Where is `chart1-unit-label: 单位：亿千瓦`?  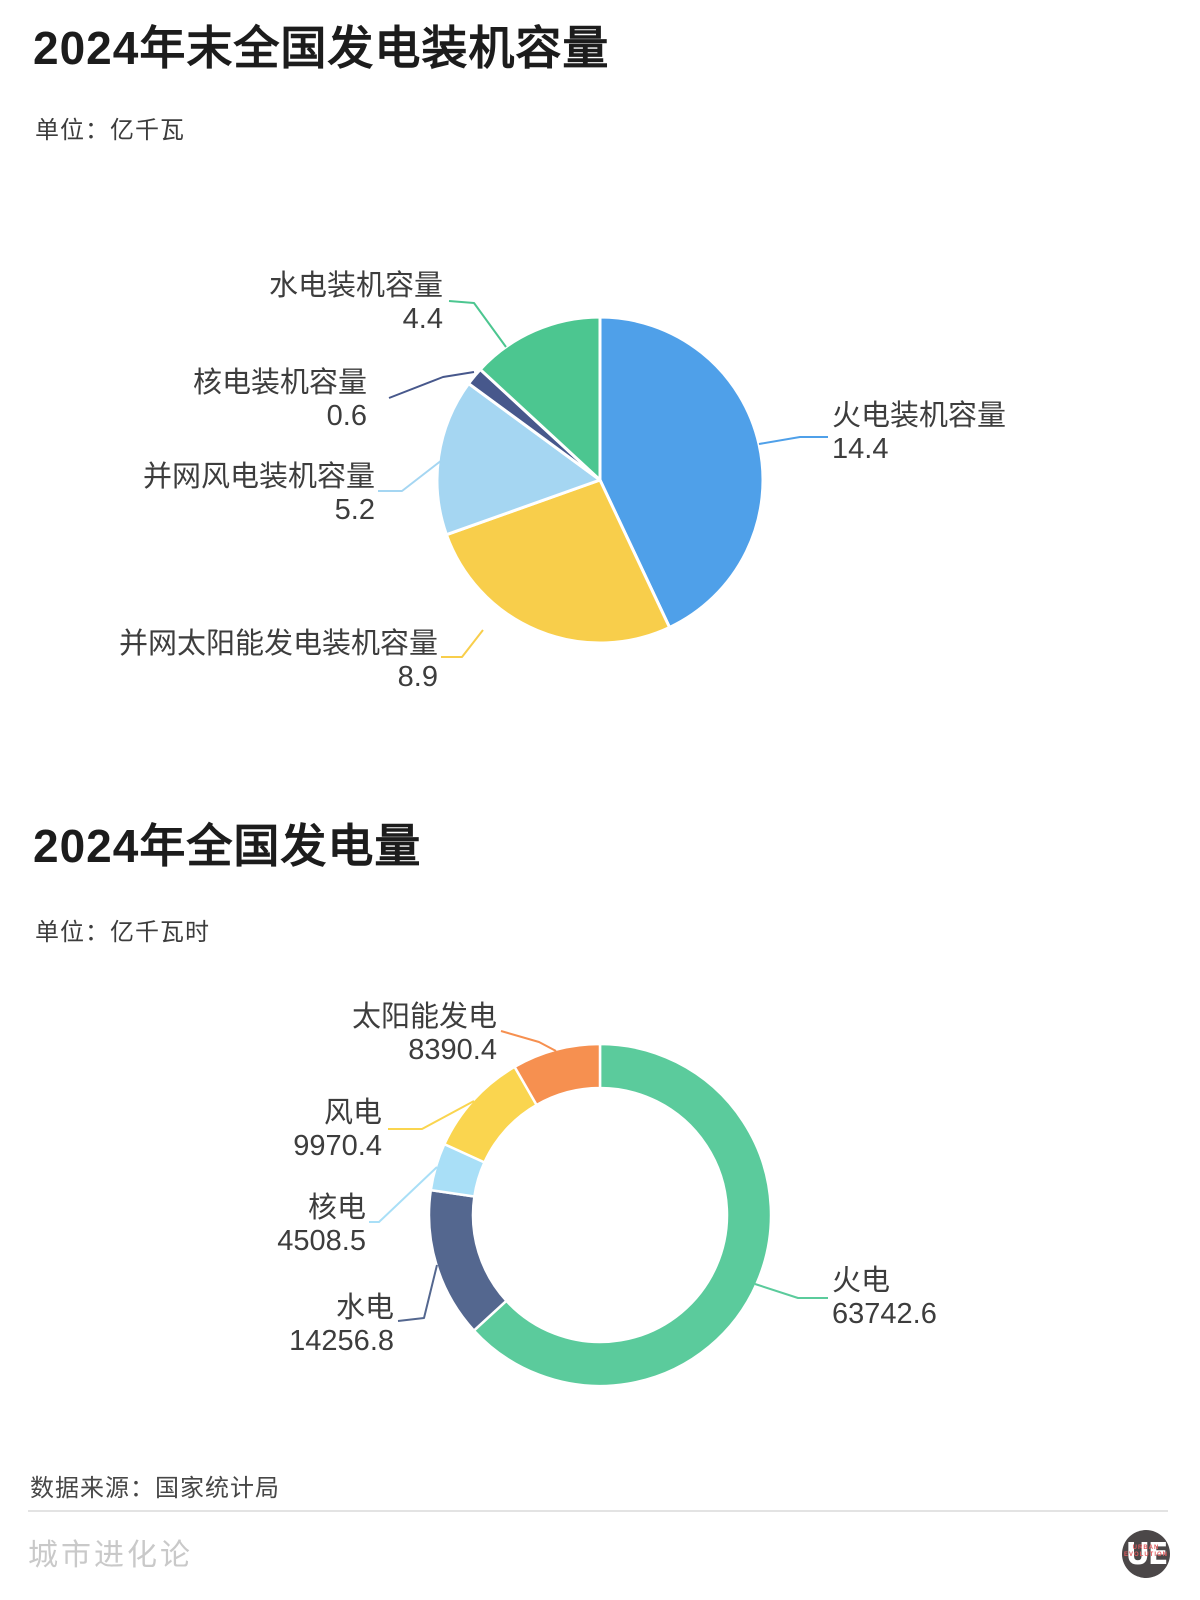 chart1-unit-label: 单位：亿千瓦 is located at coordinates (110, 130).